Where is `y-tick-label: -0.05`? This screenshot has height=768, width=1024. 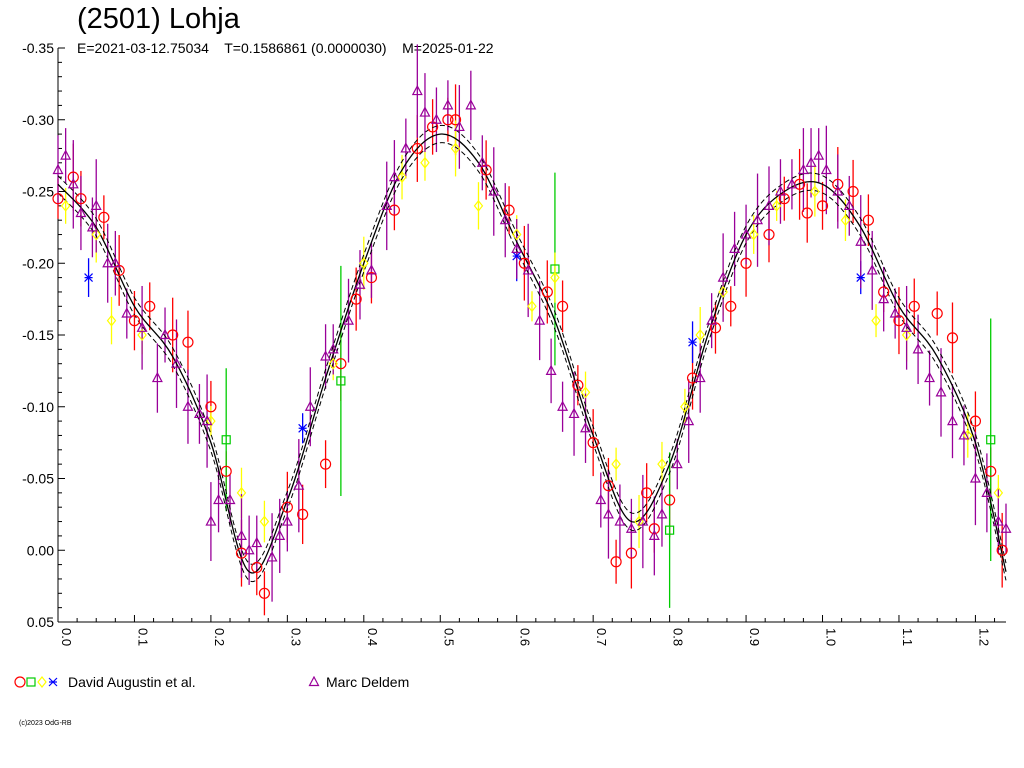 y-tick-label: -0.05 is located at coordinates (38, 479).